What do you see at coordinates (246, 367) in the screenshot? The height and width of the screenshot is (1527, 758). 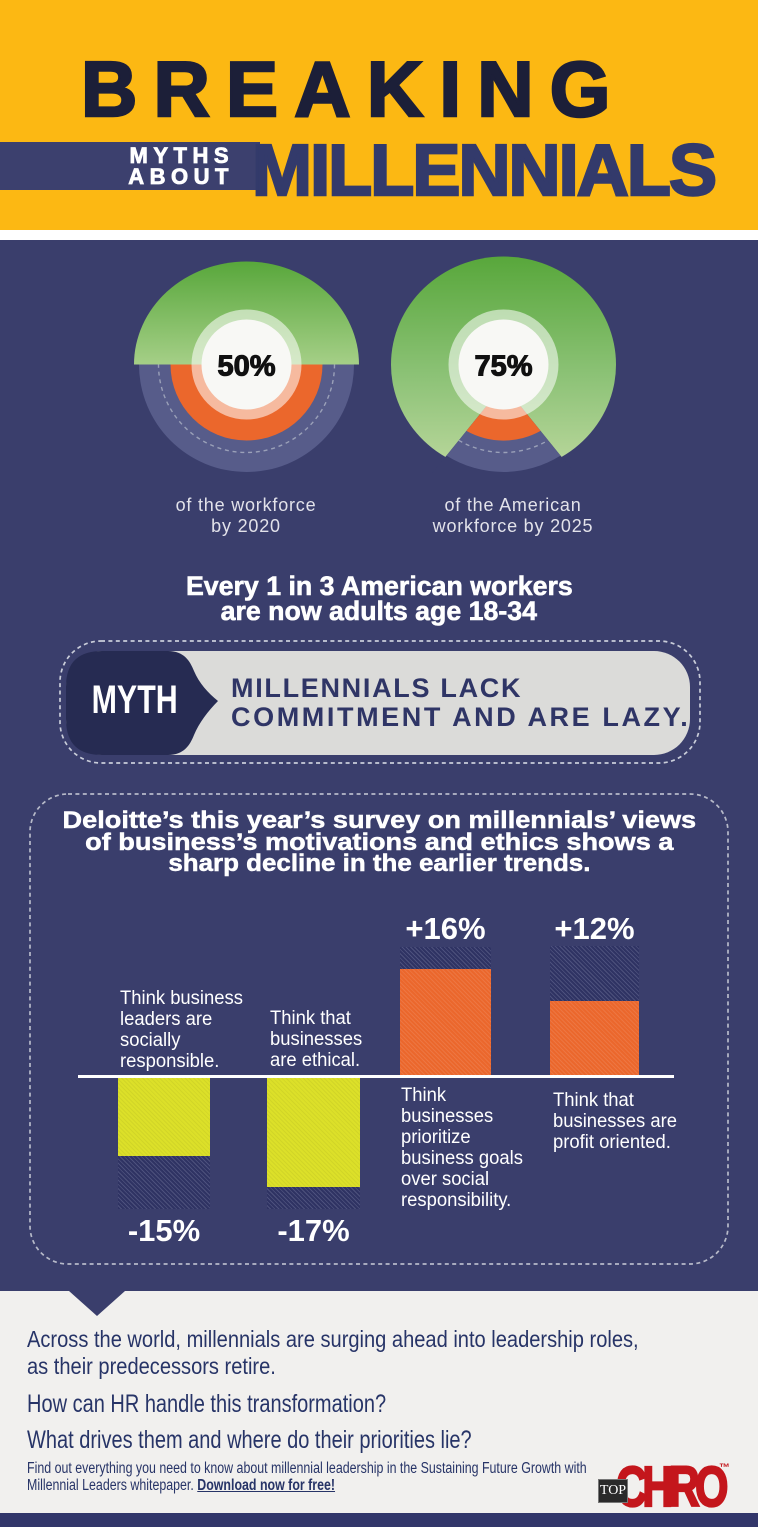 I see `svg-text: 50%` at bounding box center [246, 367].